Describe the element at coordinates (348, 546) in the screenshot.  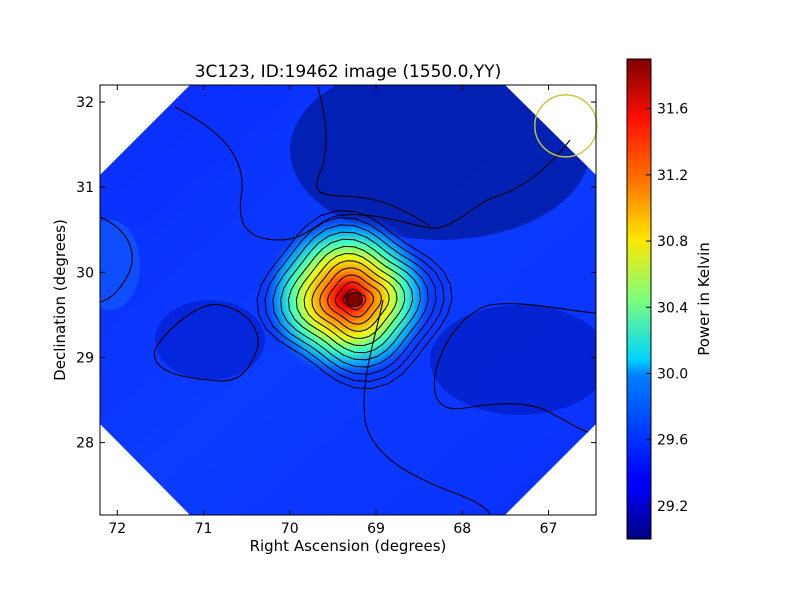
I see `x-axis-label: Right Ascension (degrees)` at that location.